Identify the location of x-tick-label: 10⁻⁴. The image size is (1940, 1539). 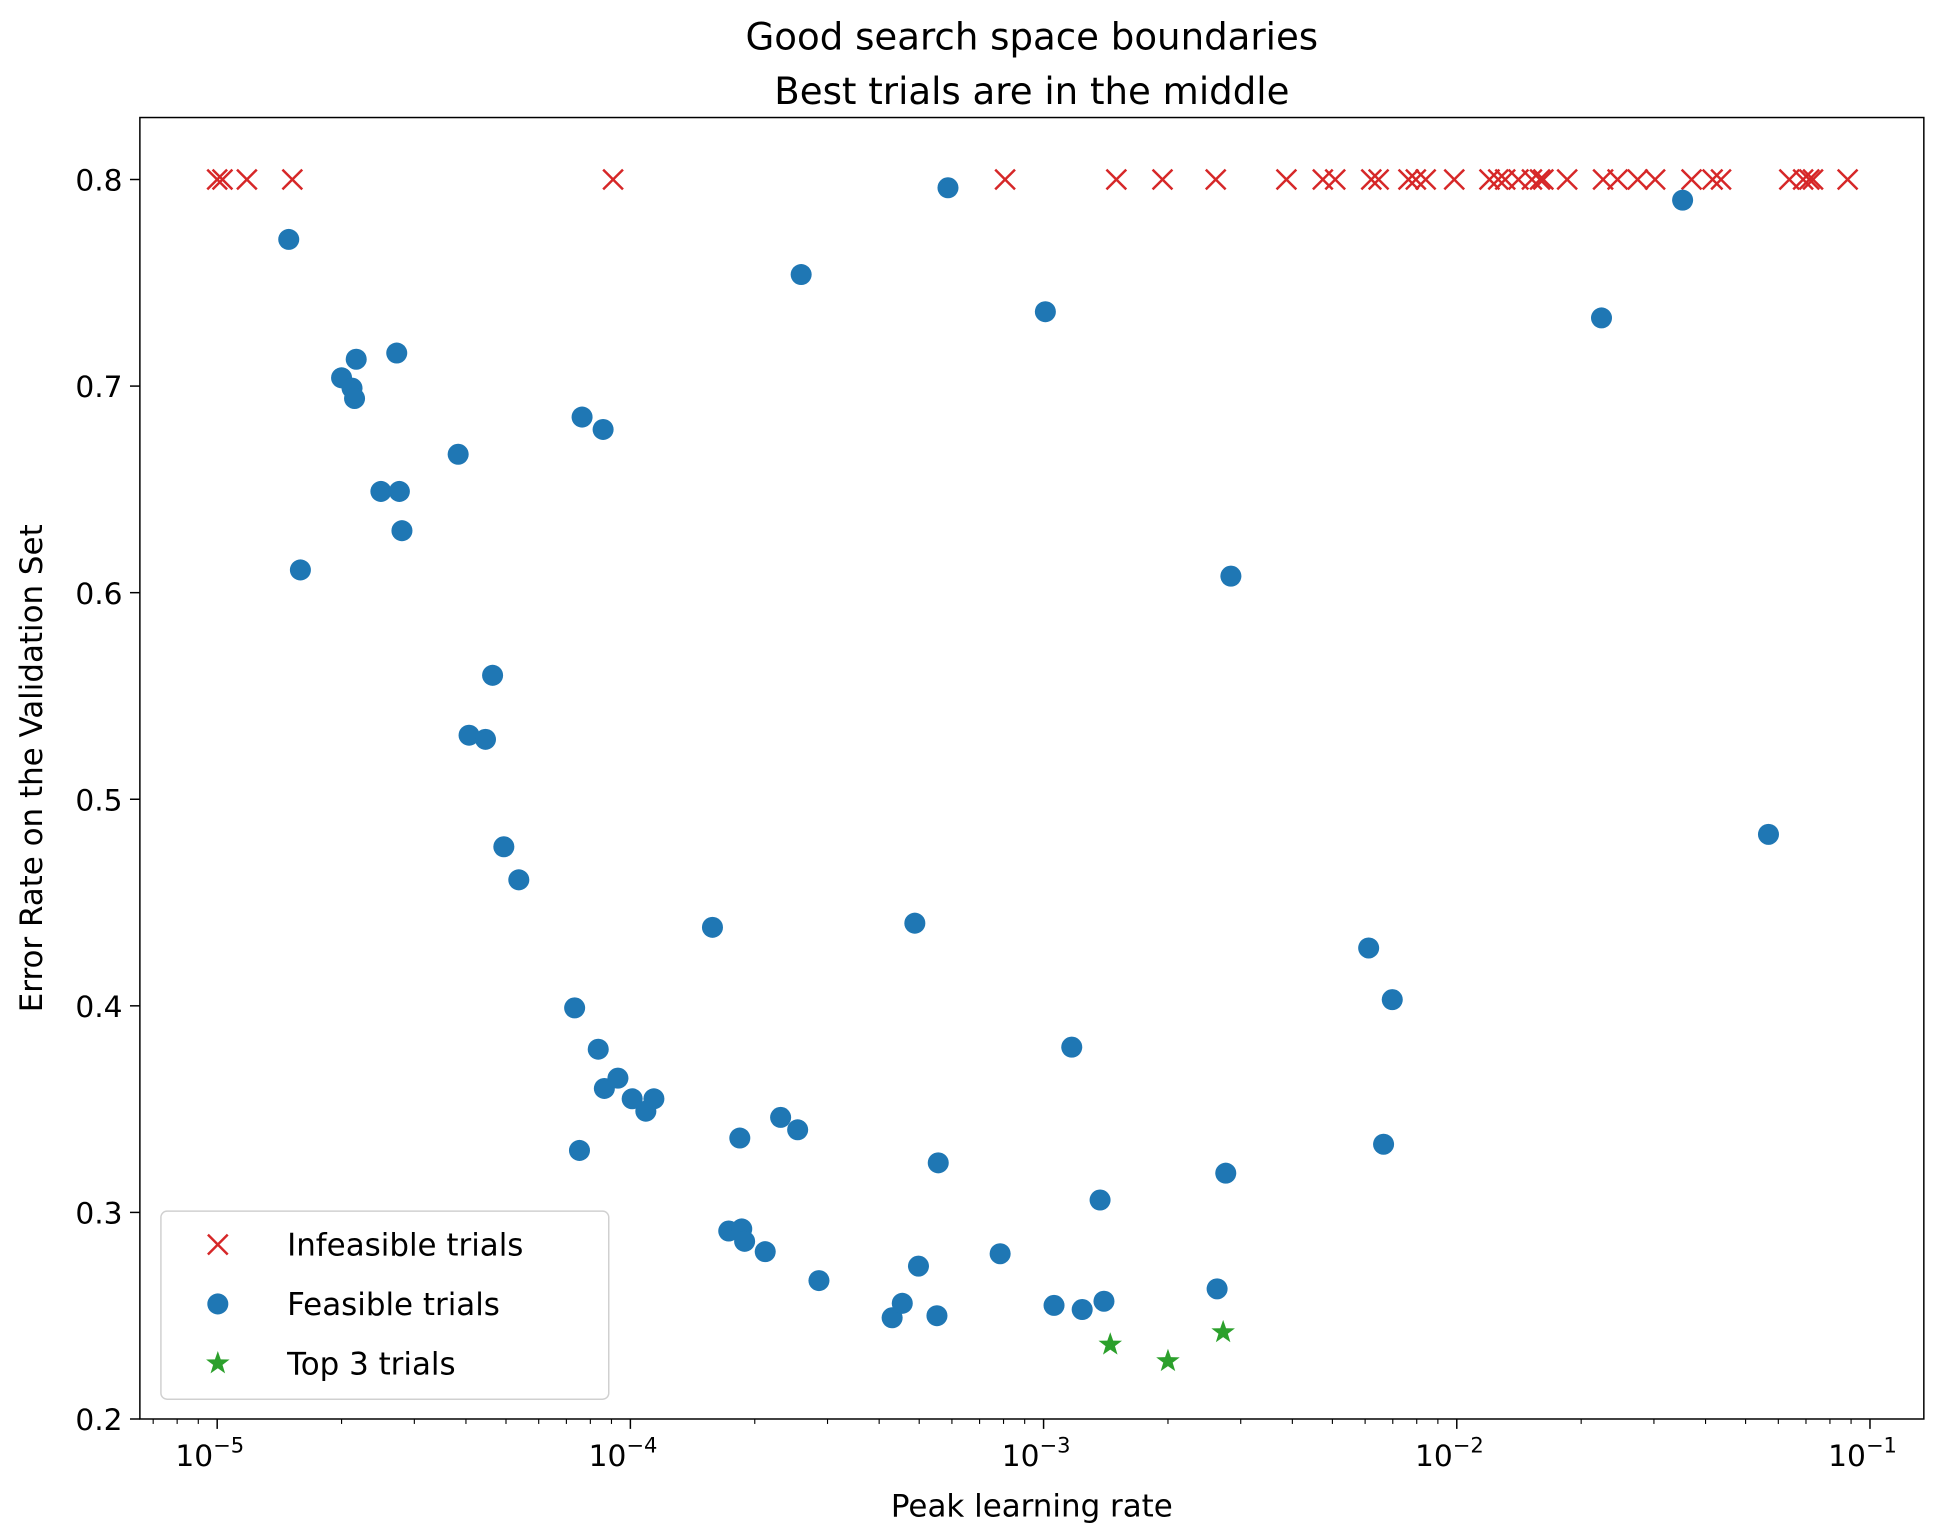
(623, 1453).